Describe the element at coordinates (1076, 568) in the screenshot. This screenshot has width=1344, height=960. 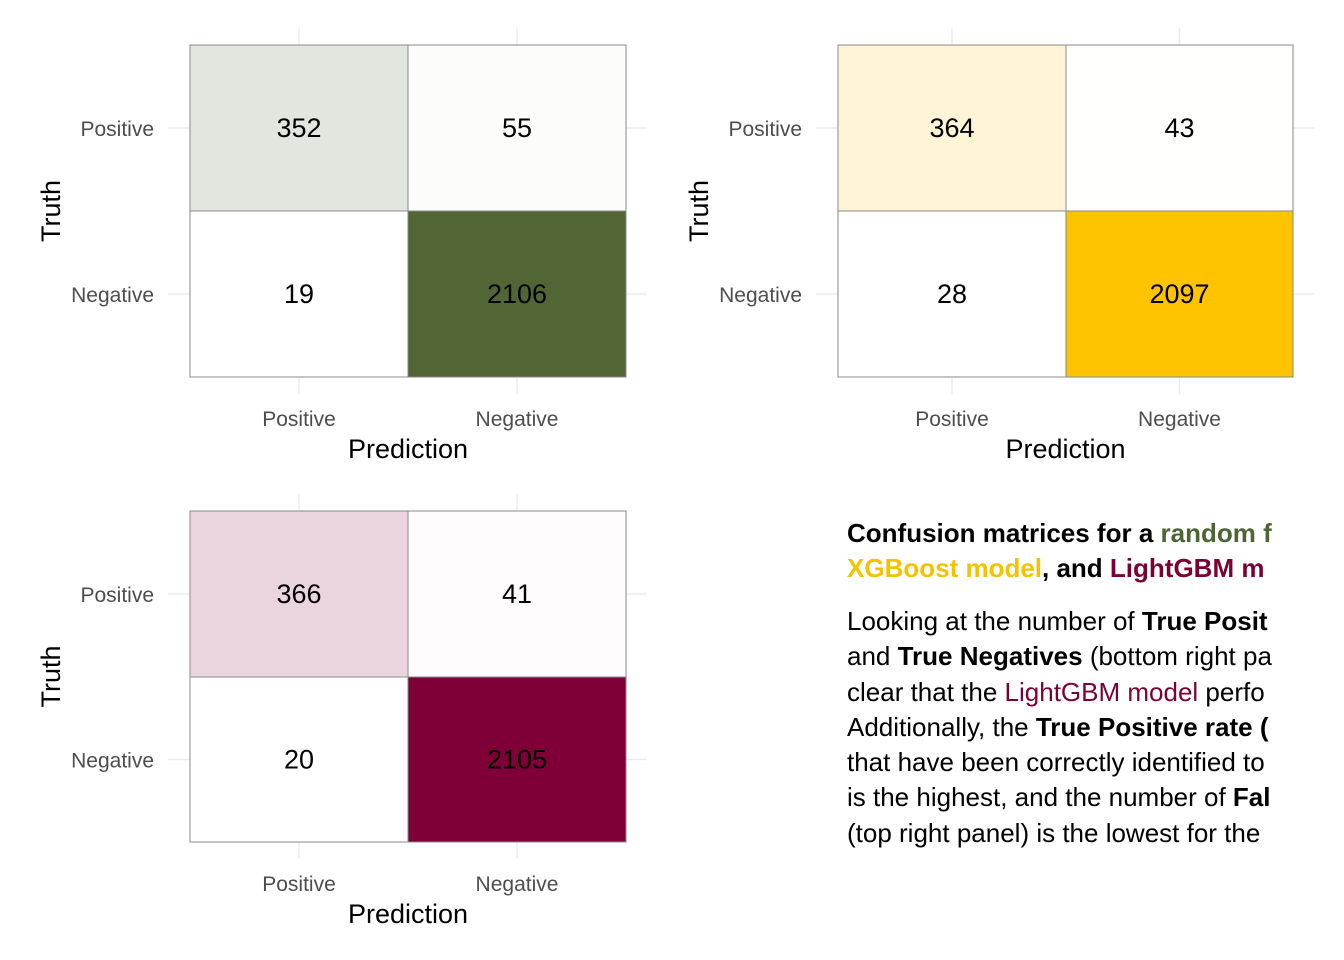
I see `caption-title-text: , and` at that location.